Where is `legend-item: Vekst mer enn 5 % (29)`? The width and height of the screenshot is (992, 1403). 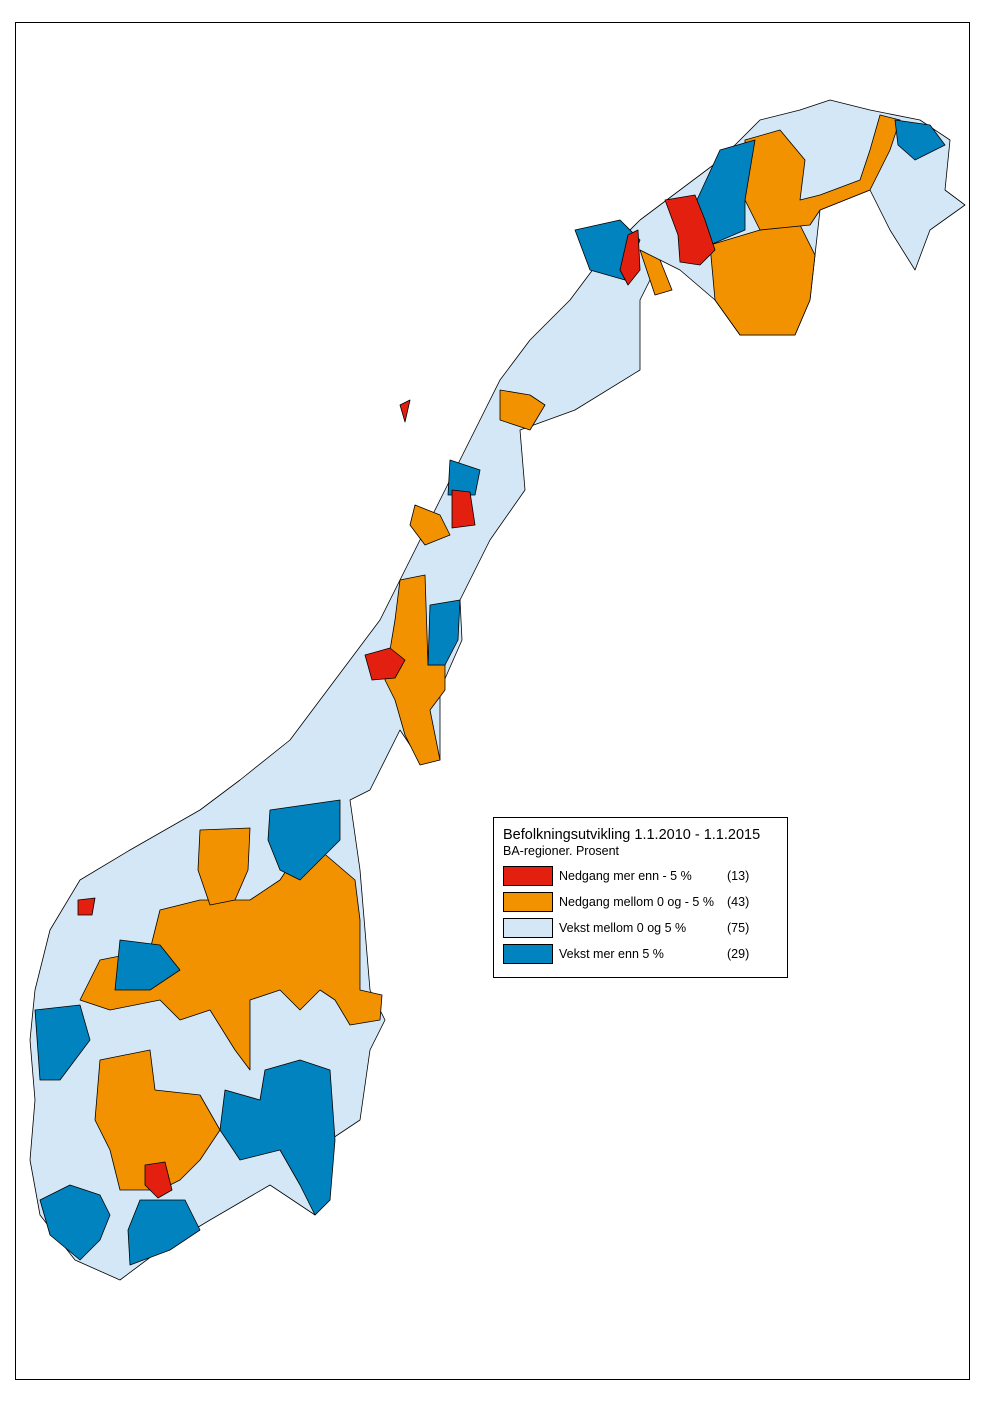 legend-item: Vekst mer enn 5 % (29) is located at coordinates (640, 954).